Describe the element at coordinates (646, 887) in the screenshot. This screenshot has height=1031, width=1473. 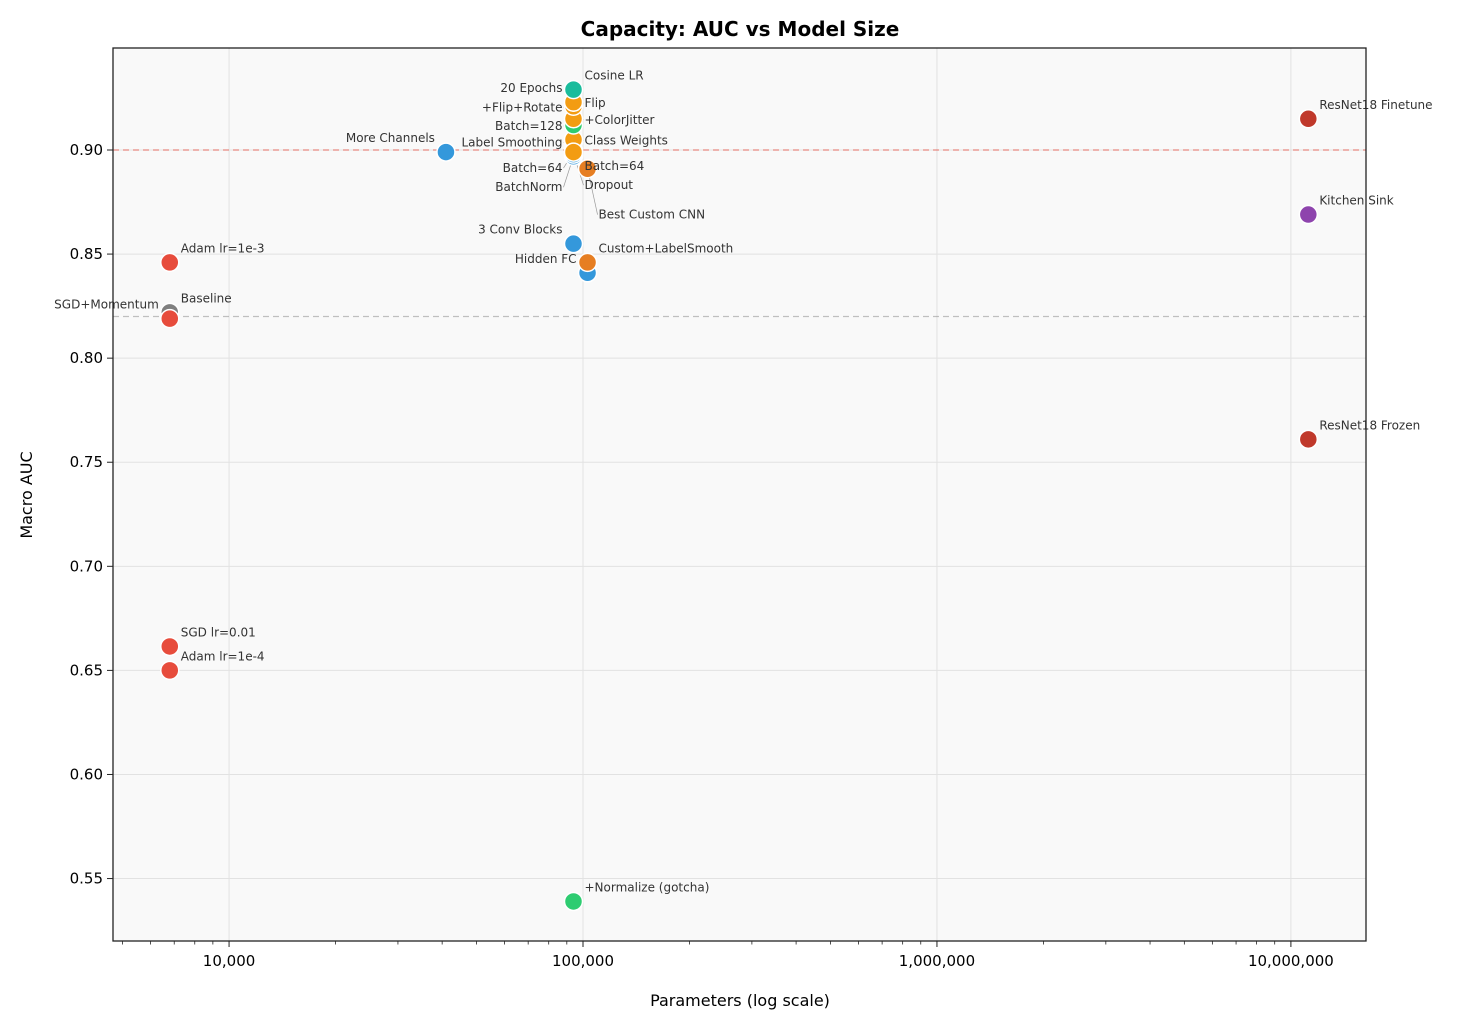
I see `point-label: +Normalize (gotcha)` at that location.